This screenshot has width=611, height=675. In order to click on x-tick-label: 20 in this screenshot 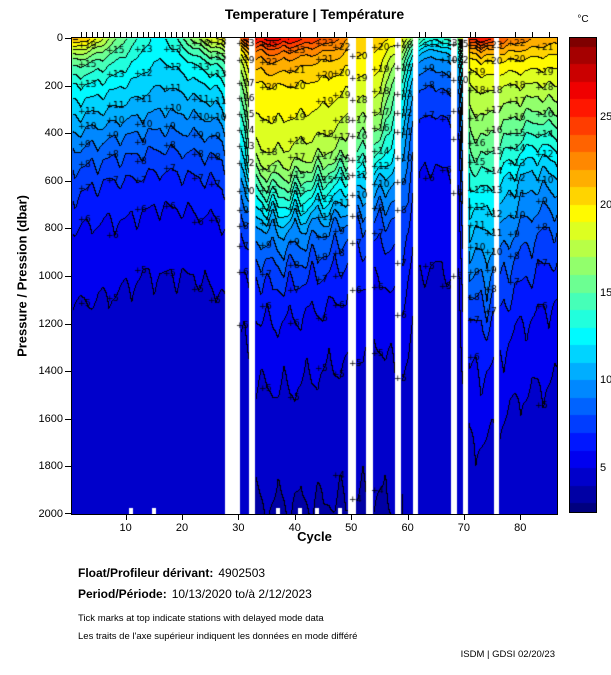, I will do `click(182, 528)`.